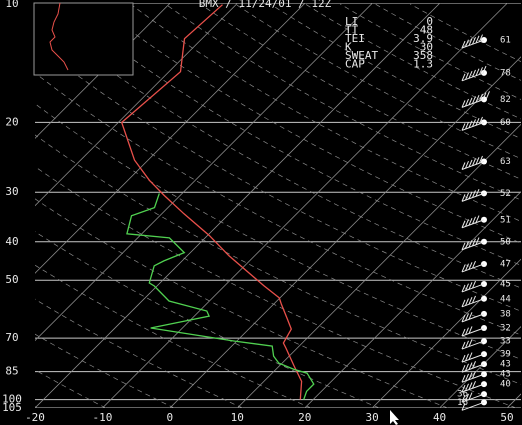 The height and width of the screenshot is (425, 522). What do you see at coordinates (11, 337) in the screenshot?
I see `y-tick-label: 70` at bounding box center [11, 337].